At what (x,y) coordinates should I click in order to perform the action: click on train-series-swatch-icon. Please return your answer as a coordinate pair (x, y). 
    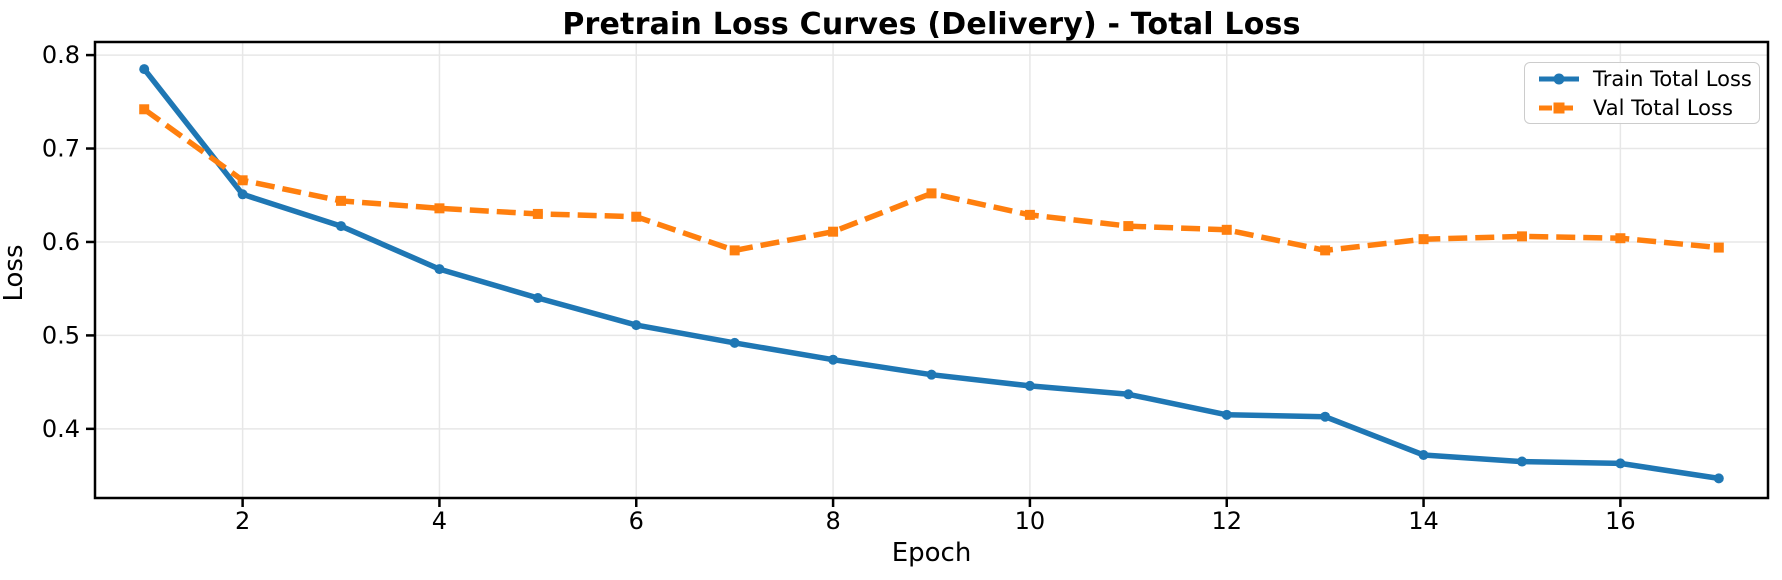
    Looking at the image, I should click on (1559, 78).